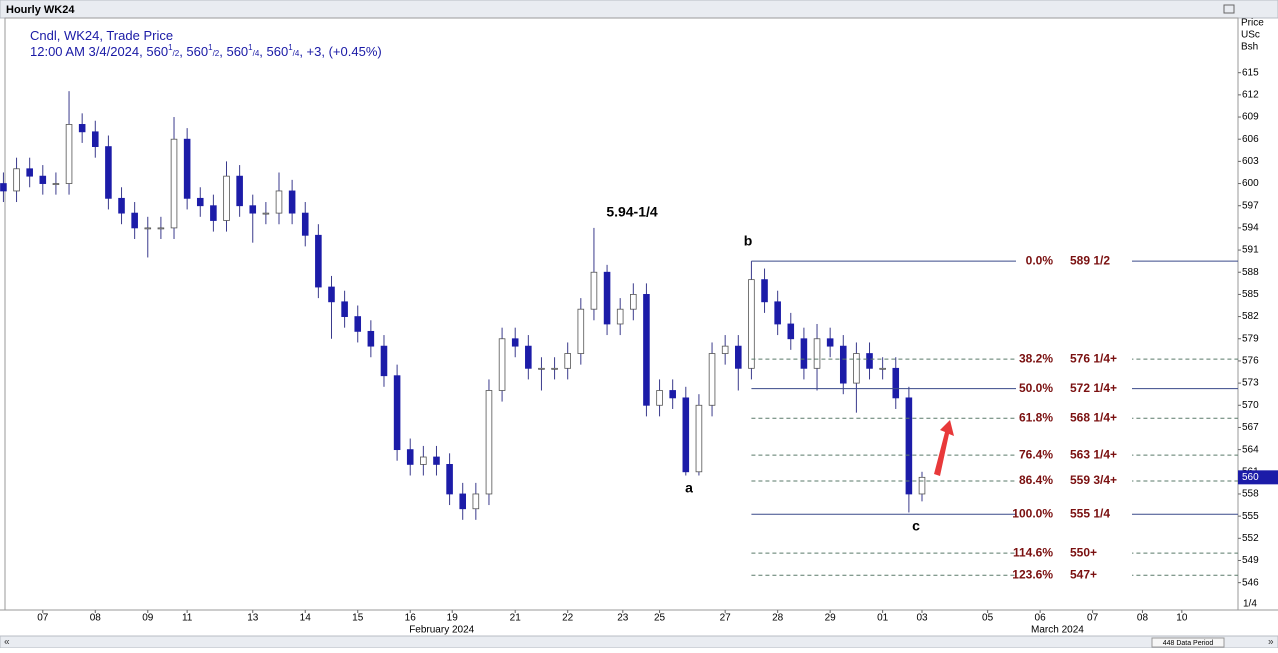 The height and width of the screenshot is (653, 1278). Describe the element at coordinates (988, 618) in the screenshot. I see `x-tick-label: 05` at that location.